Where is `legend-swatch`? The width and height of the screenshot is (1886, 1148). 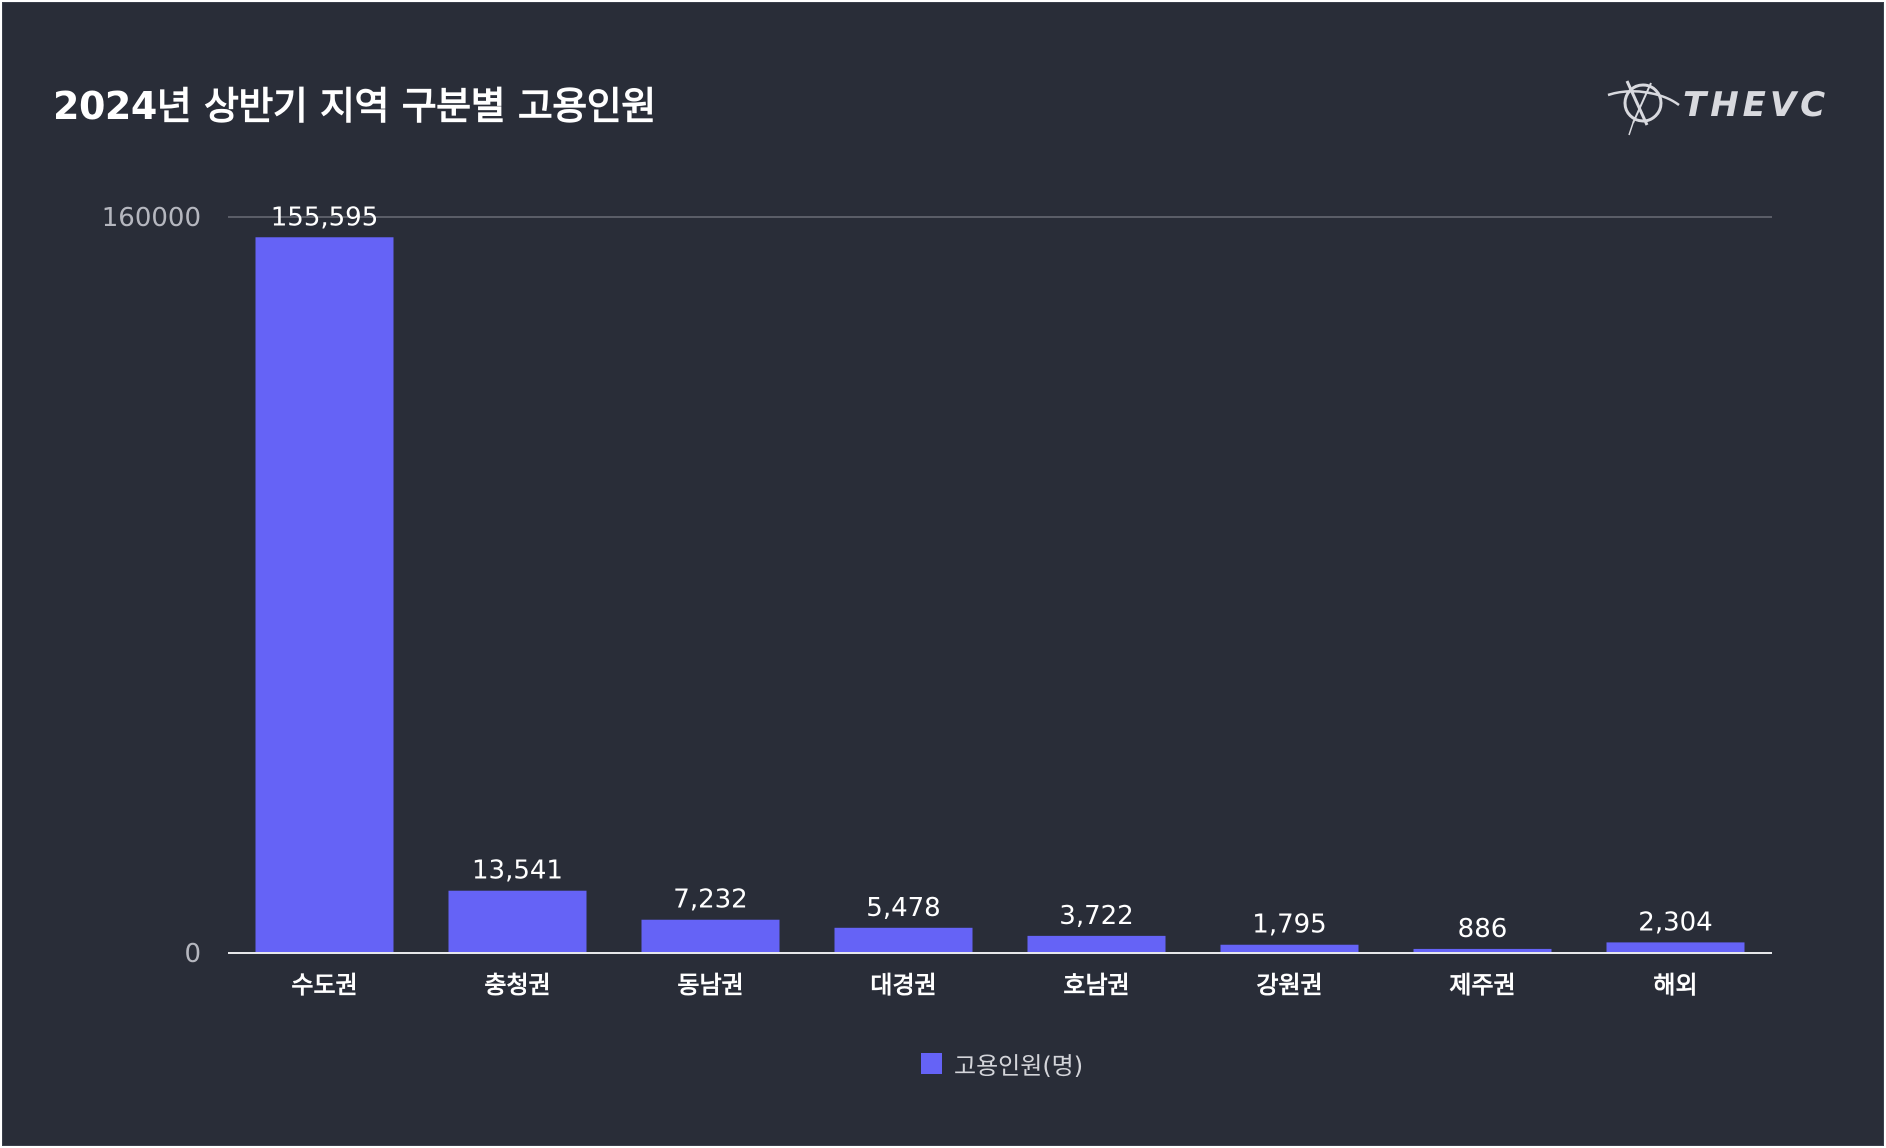 legend-swatch is located at coordinates (931, 1063).